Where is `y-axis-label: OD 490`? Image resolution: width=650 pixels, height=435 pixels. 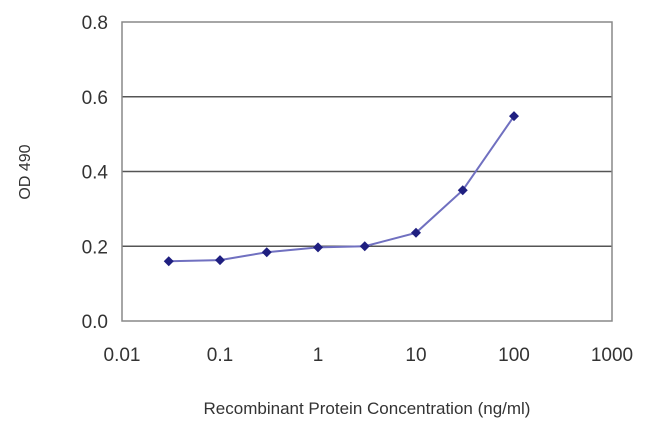 y-axis-label: OD 490 is located at coordinates (25, 171).